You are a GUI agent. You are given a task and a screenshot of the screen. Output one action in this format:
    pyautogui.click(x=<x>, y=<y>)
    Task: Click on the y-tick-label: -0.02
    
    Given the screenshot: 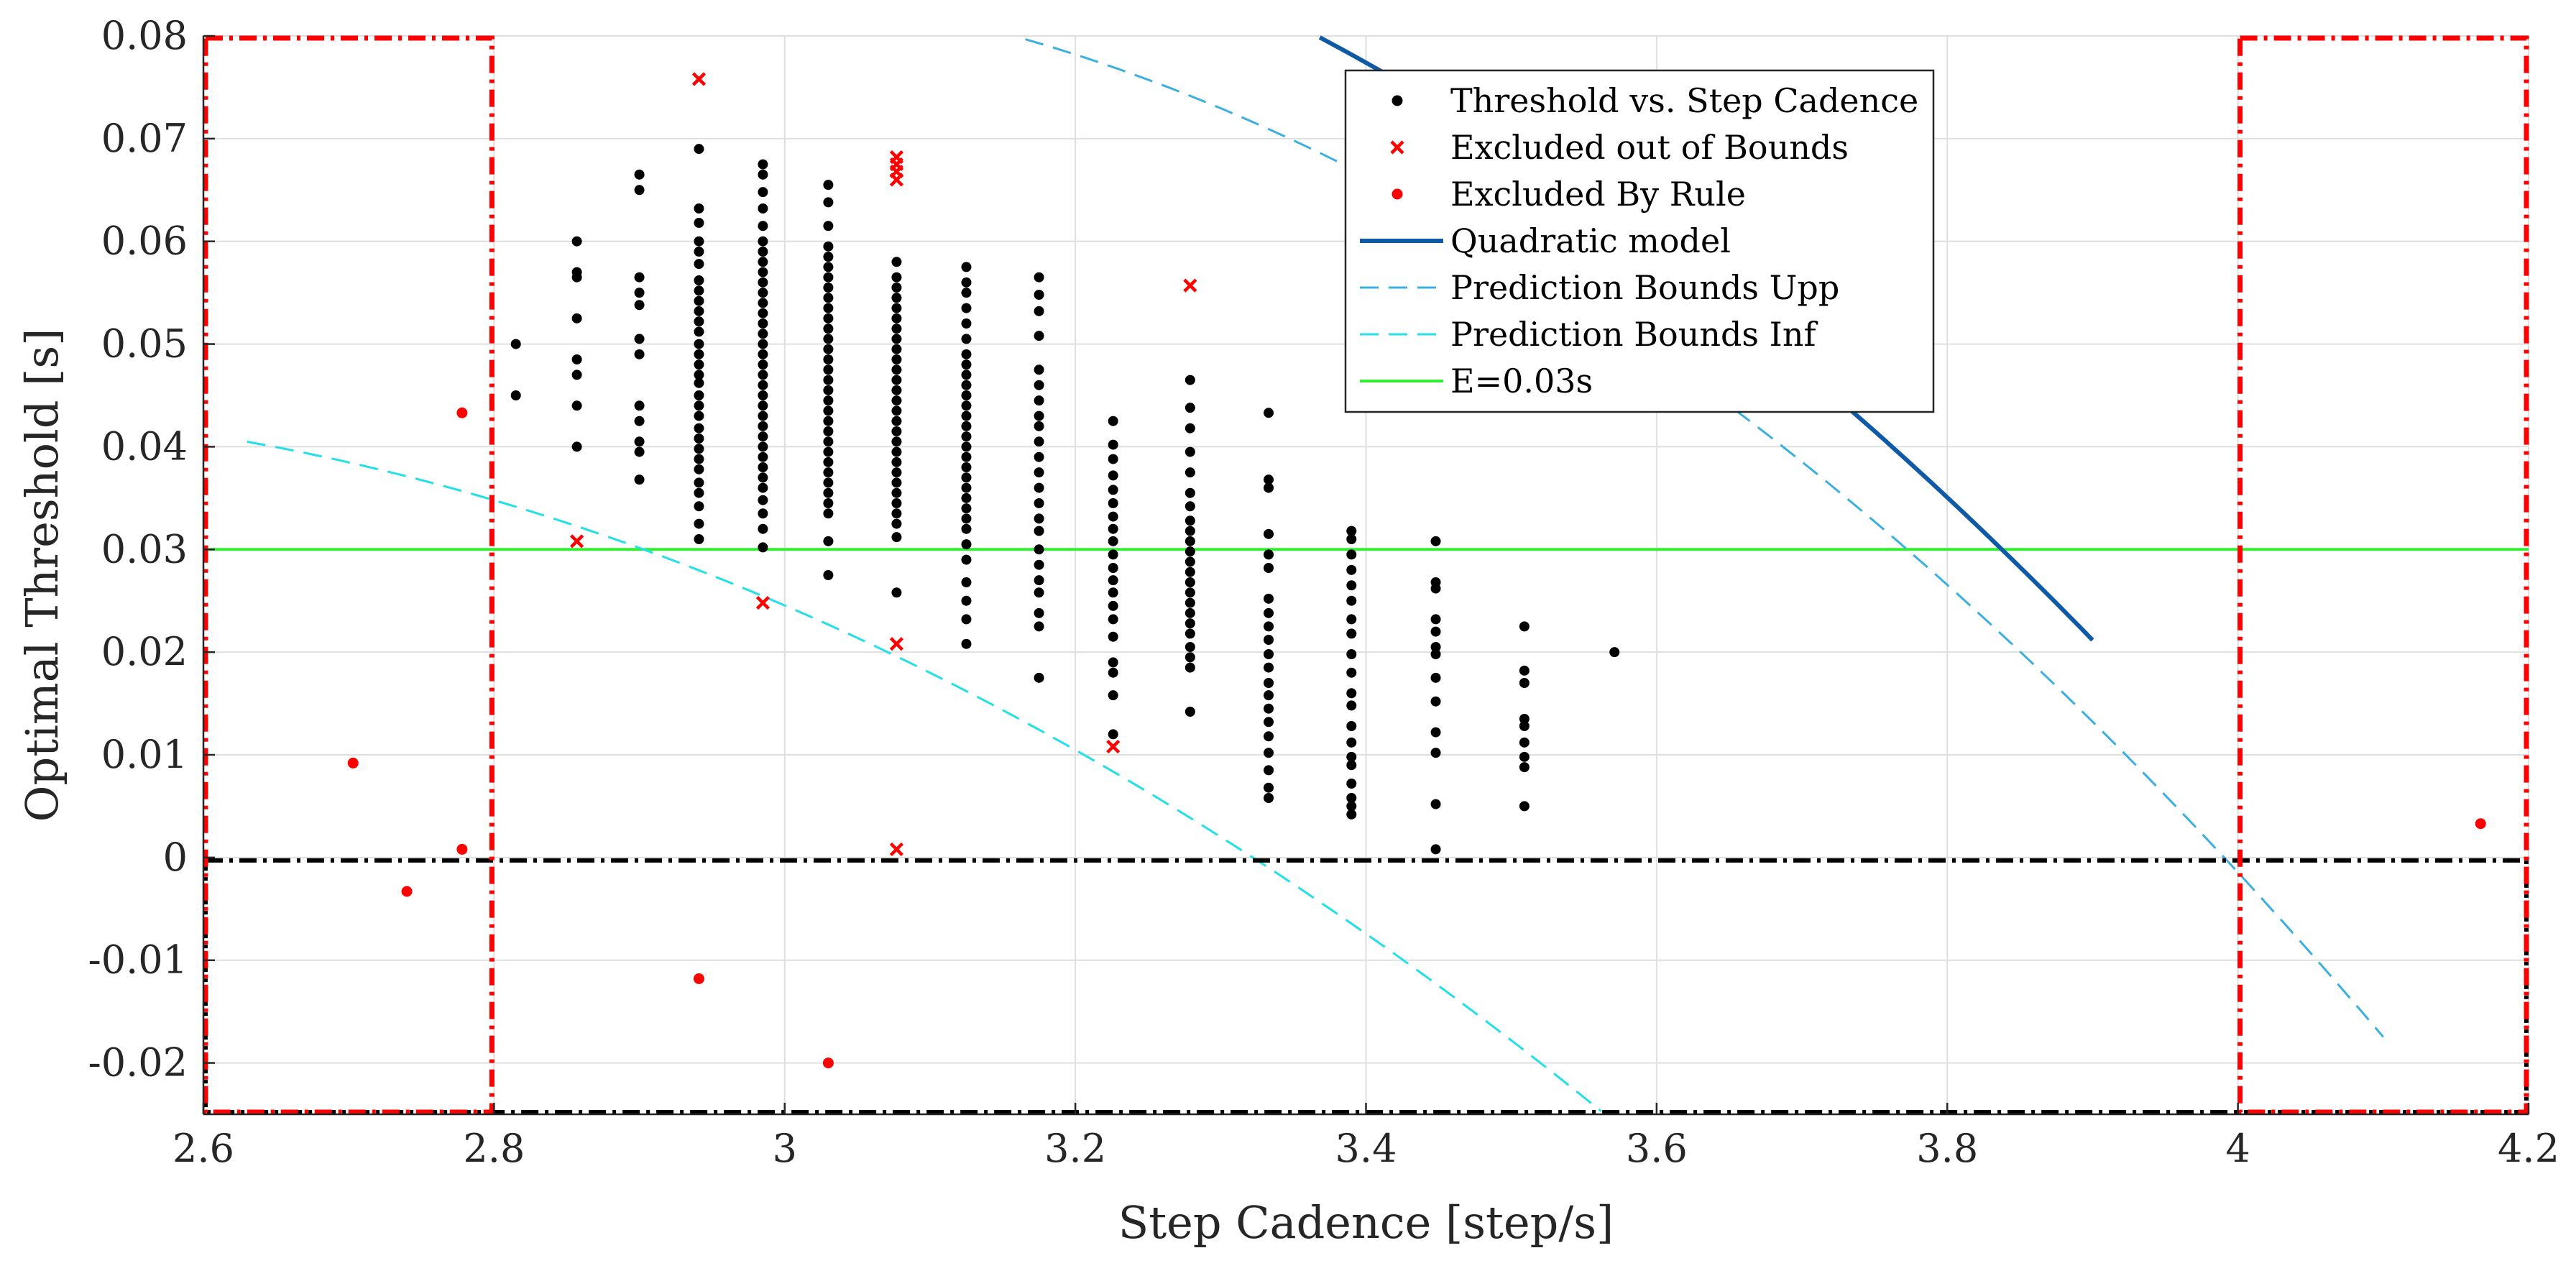 What is the action you would take?
    pyautogui.click(x=138, y=1063)
    